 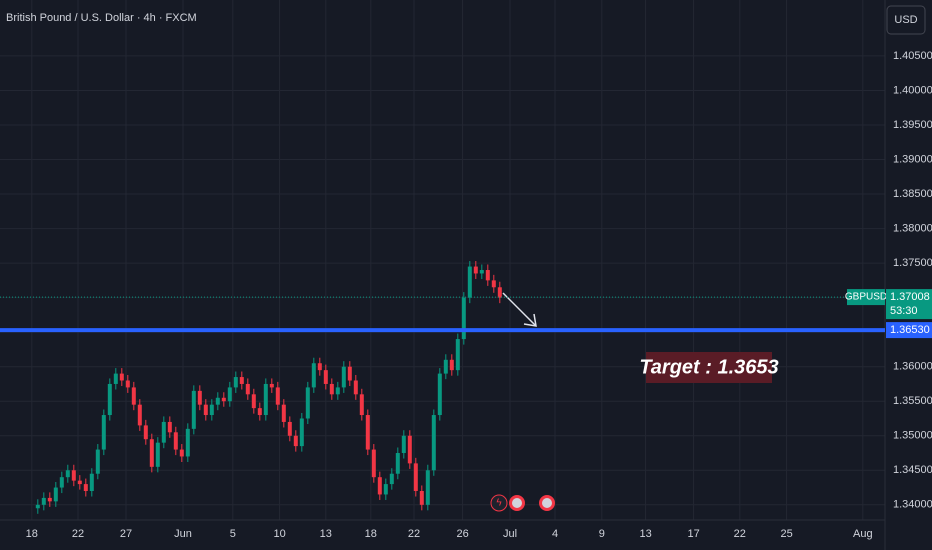 What do you see at coordinates (519, 309) in the screenshot?
I see `arrow` at bounding box center [519, 309].